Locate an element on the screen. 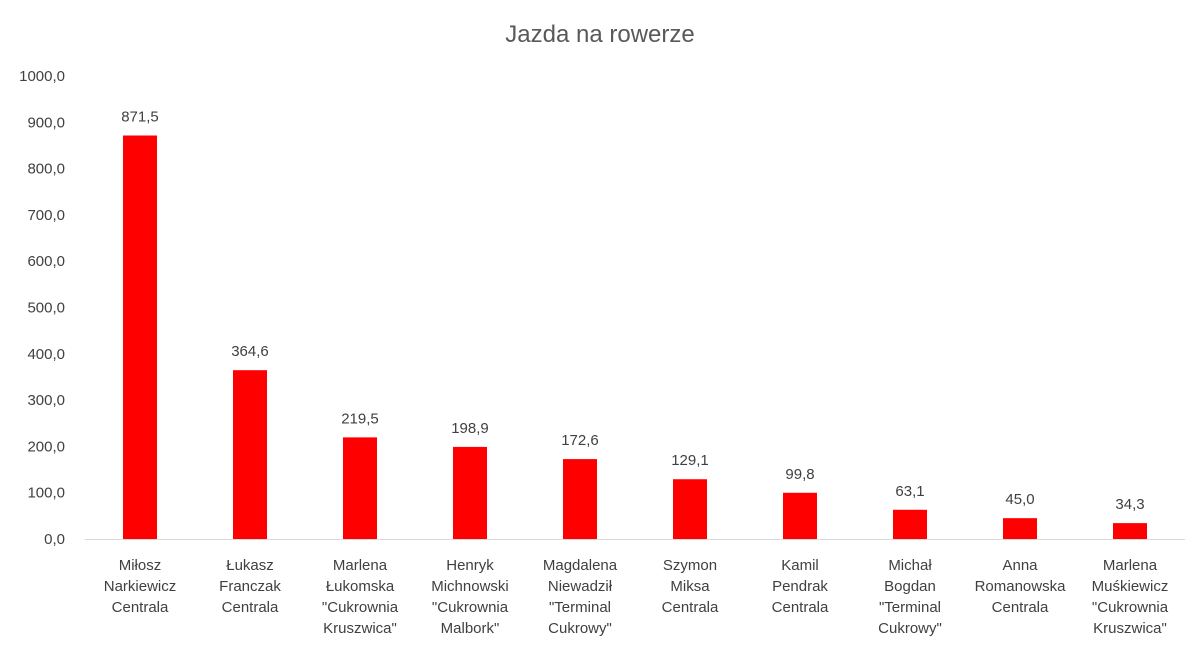  category-label-line: Bogdan is located at coordinates (910, 586).